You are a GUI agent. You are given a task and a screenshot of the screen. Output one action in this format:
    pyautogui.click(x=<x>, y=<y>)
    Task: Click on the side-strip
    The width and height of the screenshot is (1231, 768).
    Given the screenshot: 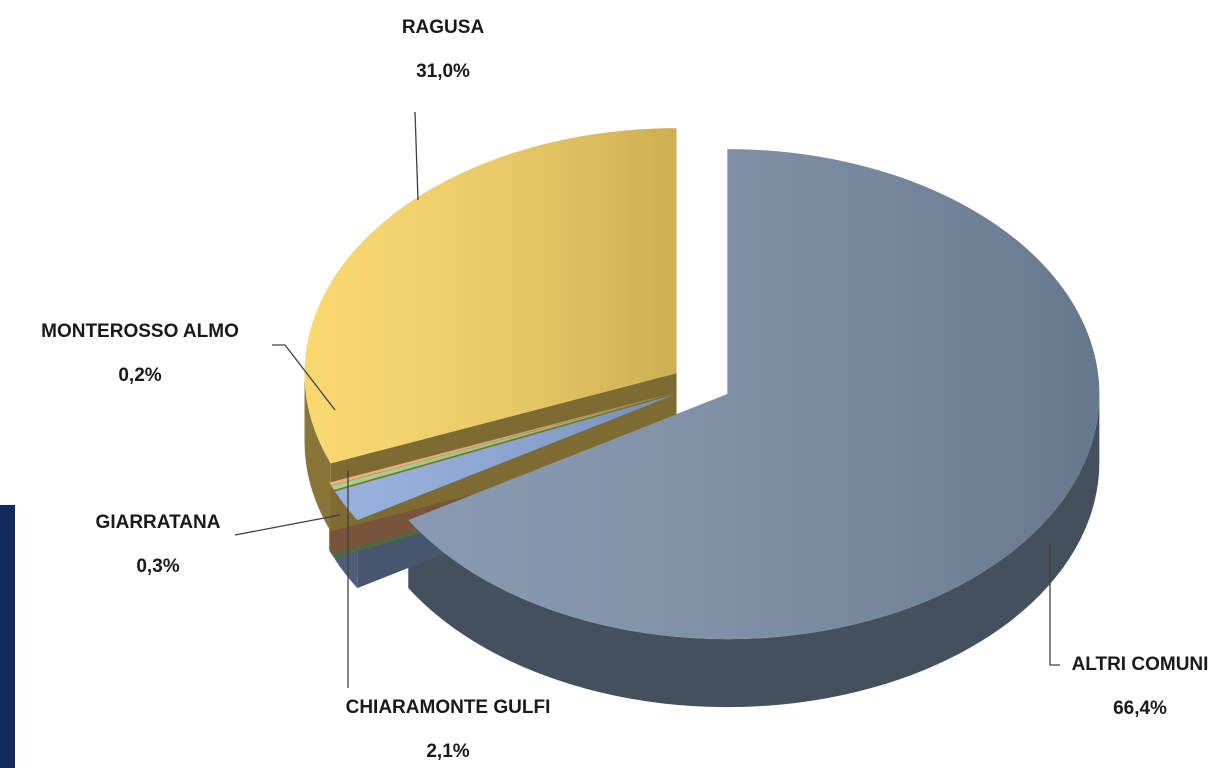 What is the action you would take?
    pyautogui.click(x=7, y=636)
    